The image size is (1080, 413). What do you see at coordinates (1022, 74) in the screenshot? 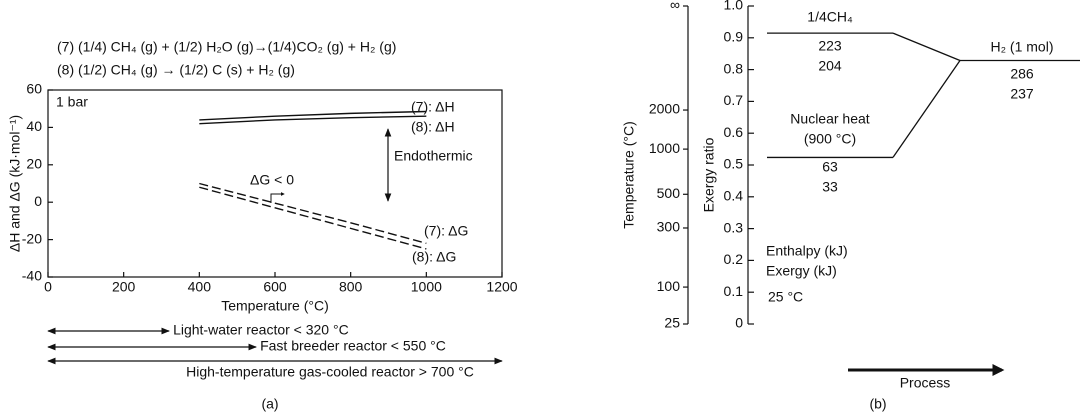
I see `enthalpy-value: 286` at bounding box center [1022, 74].